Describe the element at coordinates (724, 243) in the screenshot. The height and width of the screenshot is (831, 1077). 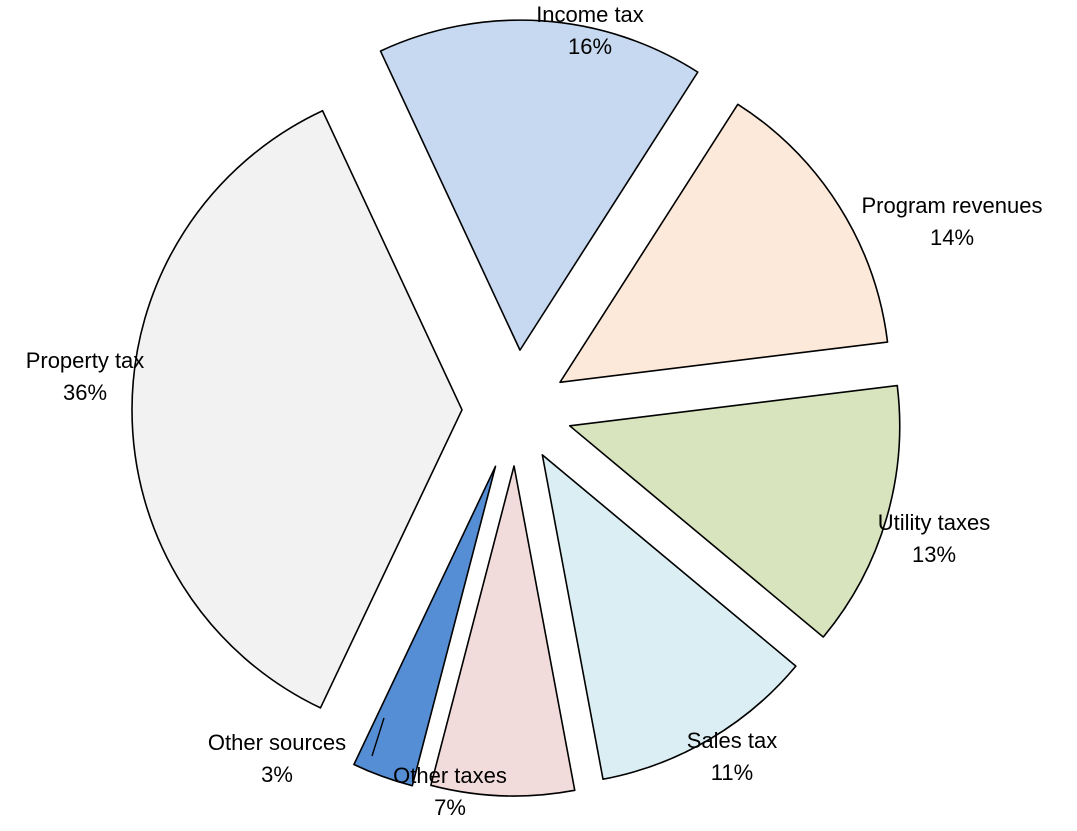
I see `pie-slice-program-revenues` at that location.